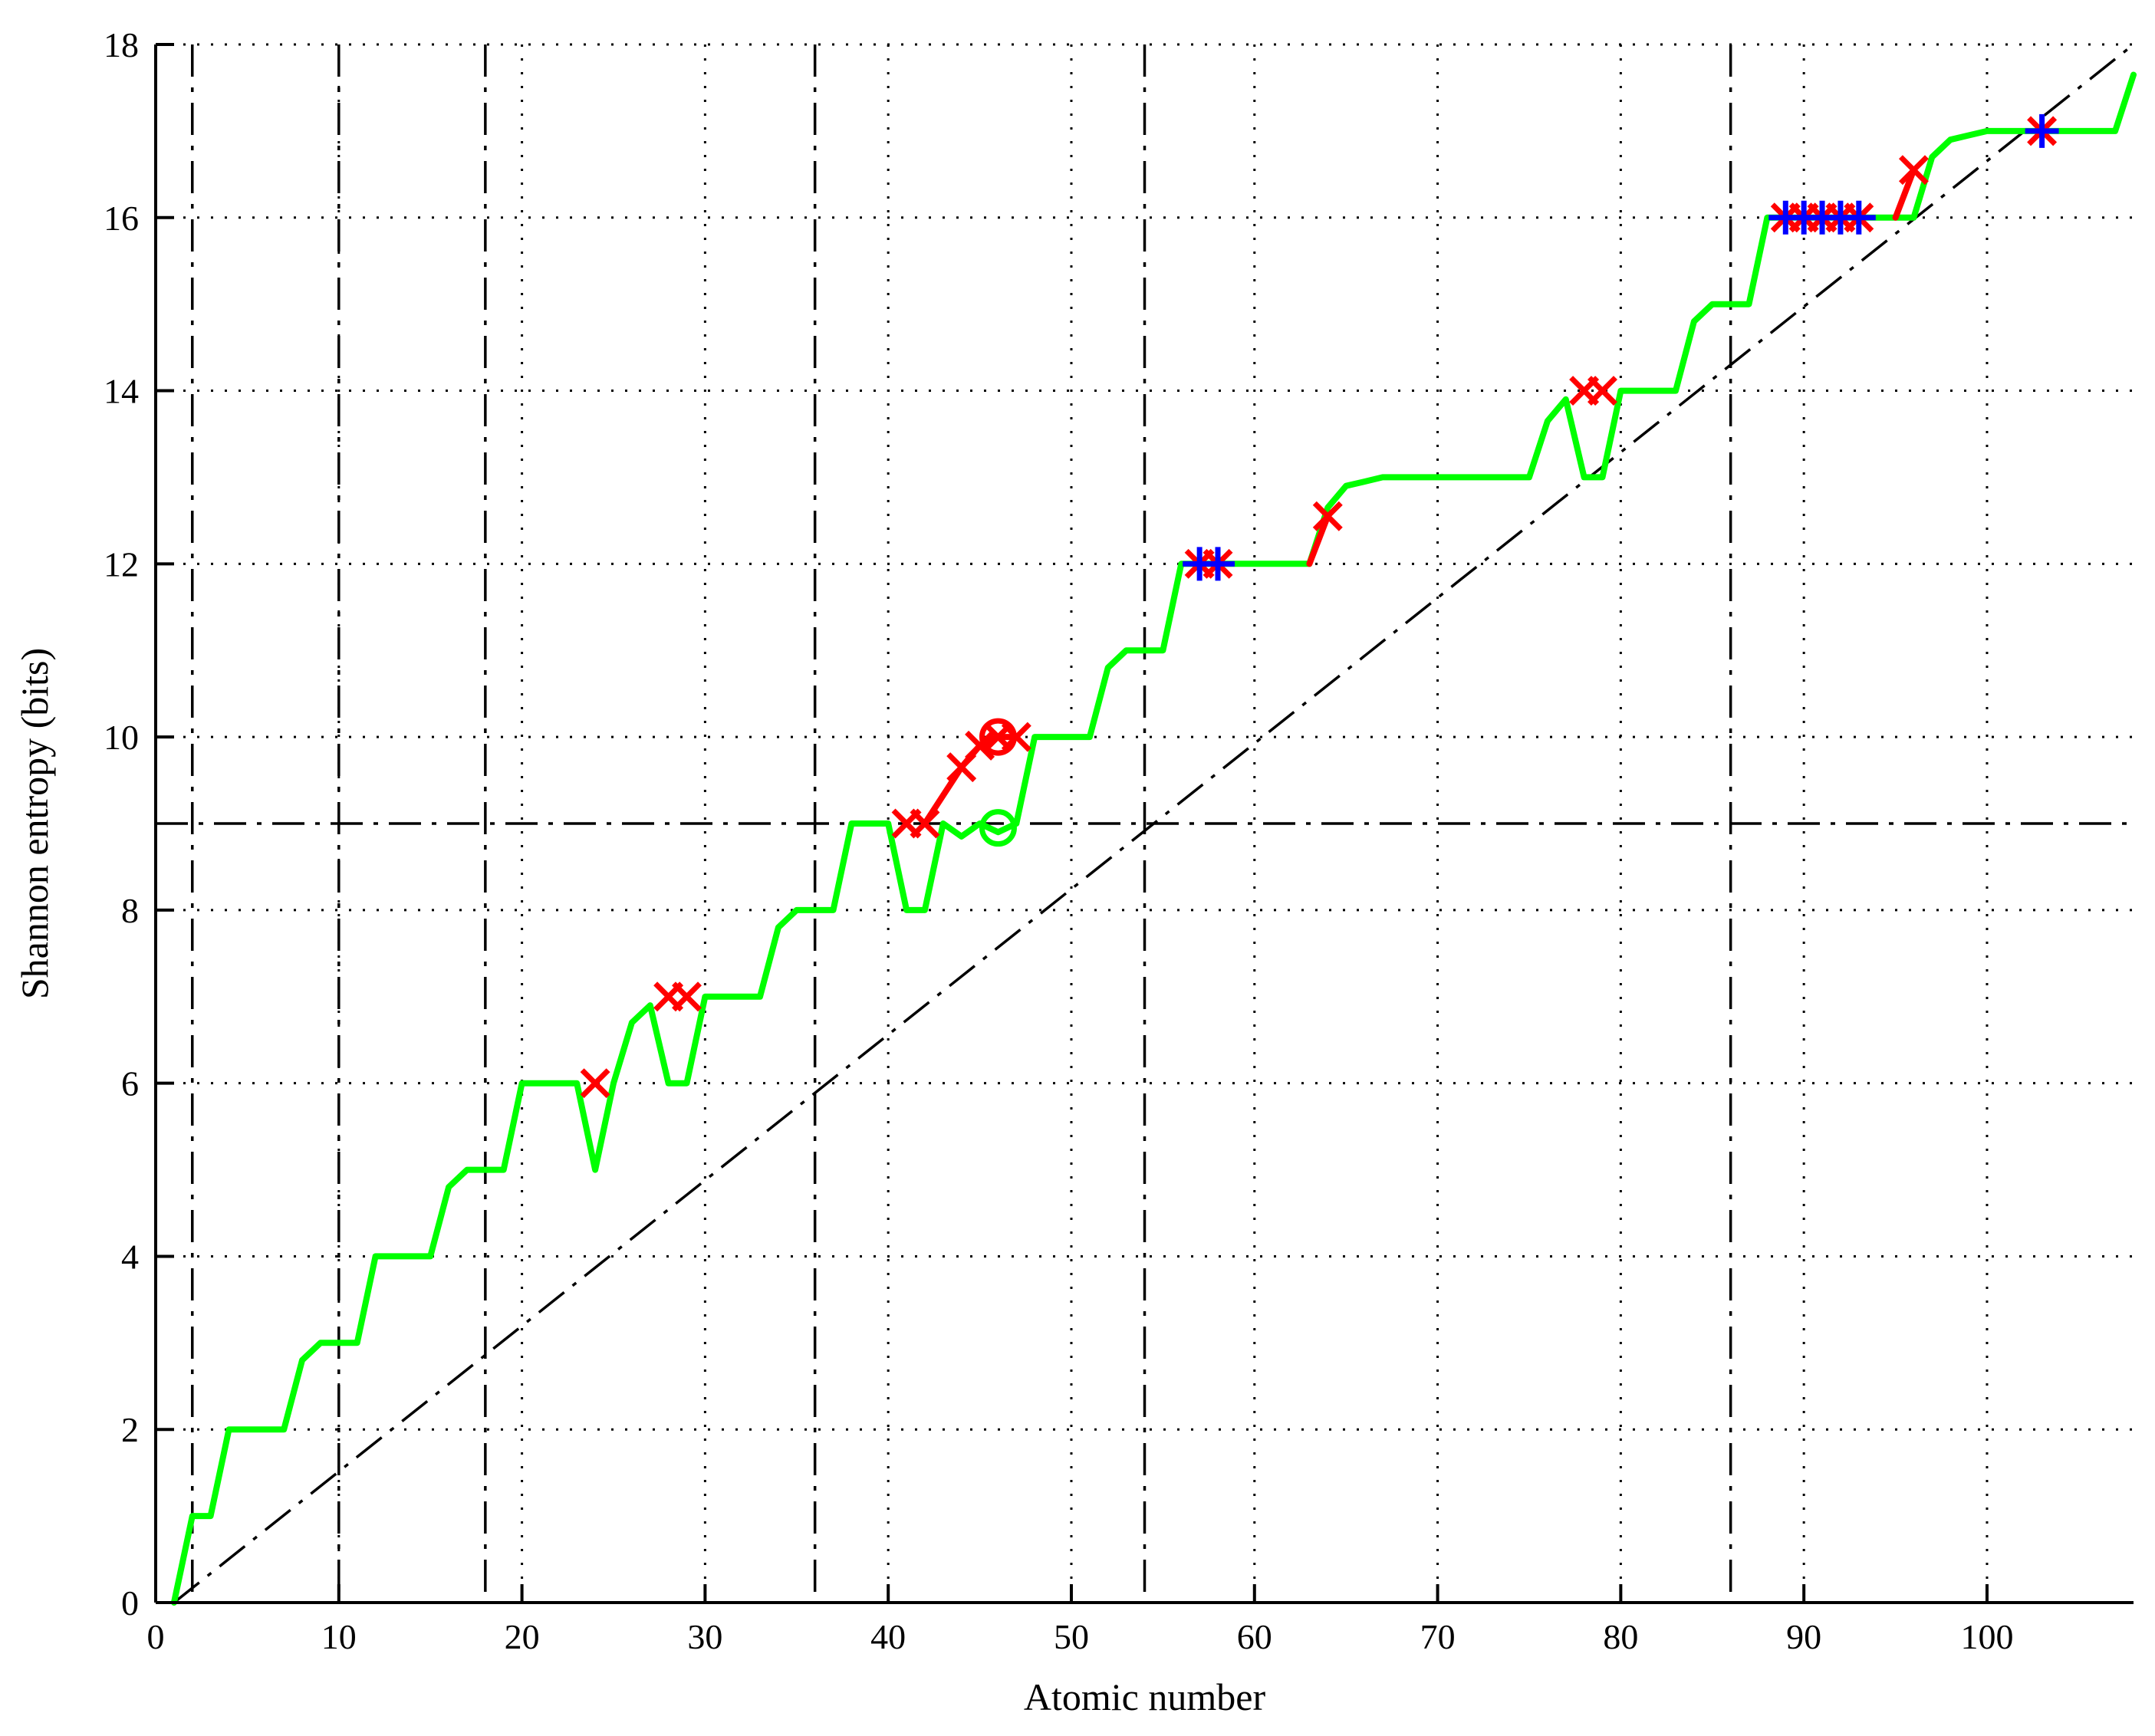  I want to click on x-tick-label: 40, so click(888, 1636).